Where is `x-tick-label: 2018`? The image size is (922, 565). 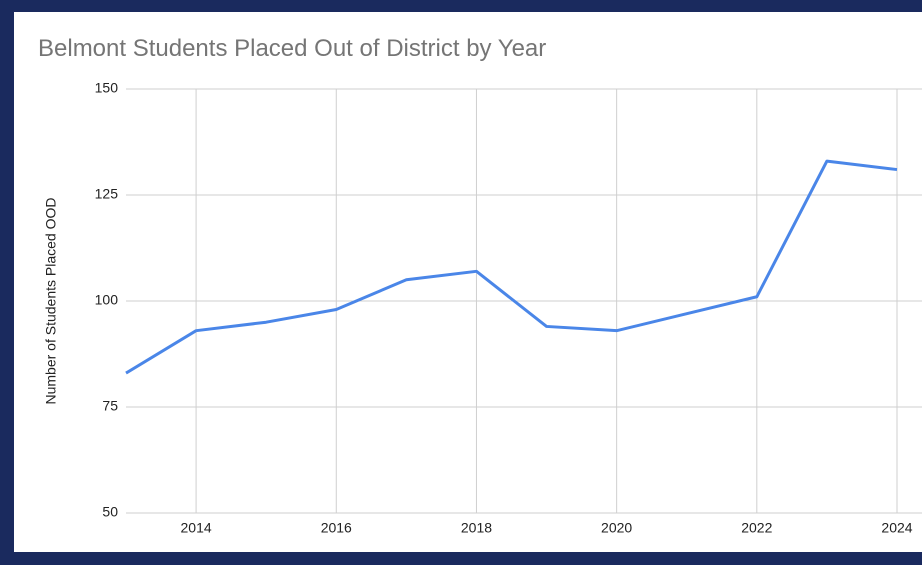 x-tick-label: 2018 is located at coordinates (476, 528).